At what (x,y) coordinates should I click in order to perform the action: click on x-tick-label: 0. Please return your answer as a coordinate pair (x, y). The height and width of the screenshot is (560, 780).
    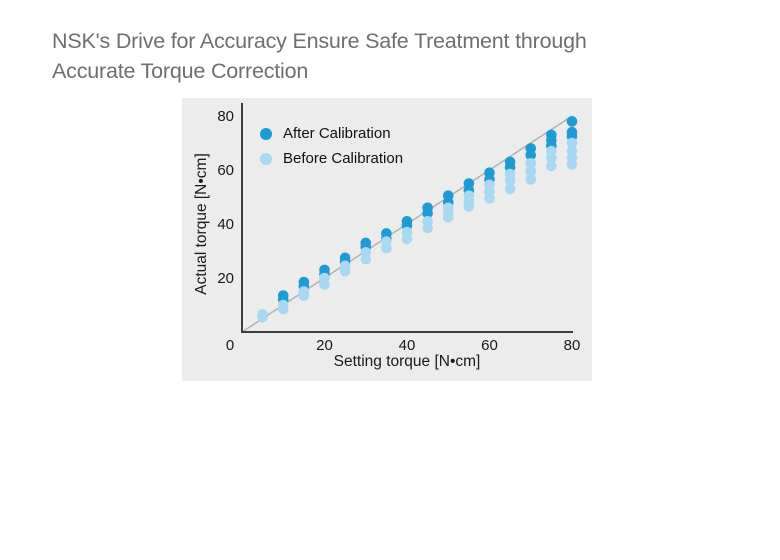
    Looking at the image, I should click on (230, 345).